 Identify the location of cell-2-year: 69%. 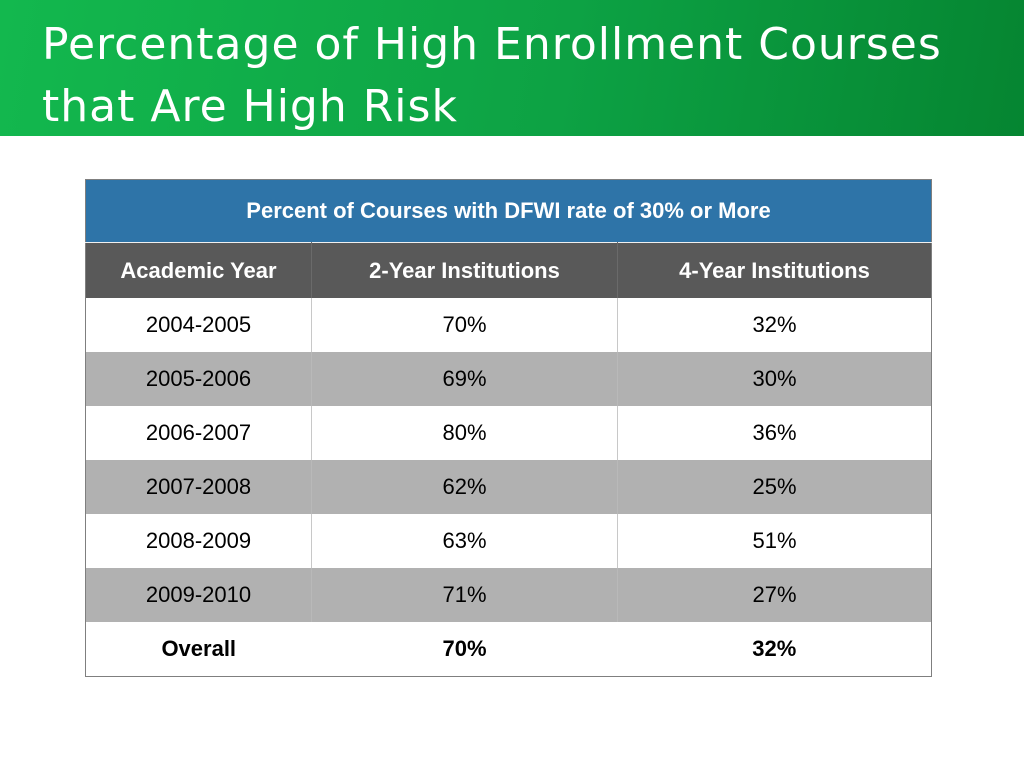
(464, 379).